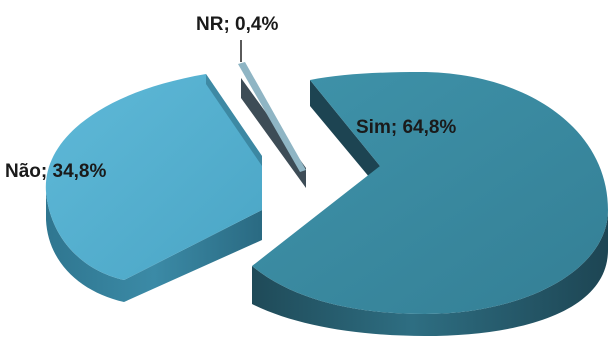  I want to click on label-sim: Sim; 64,8%, so click(406, 127).